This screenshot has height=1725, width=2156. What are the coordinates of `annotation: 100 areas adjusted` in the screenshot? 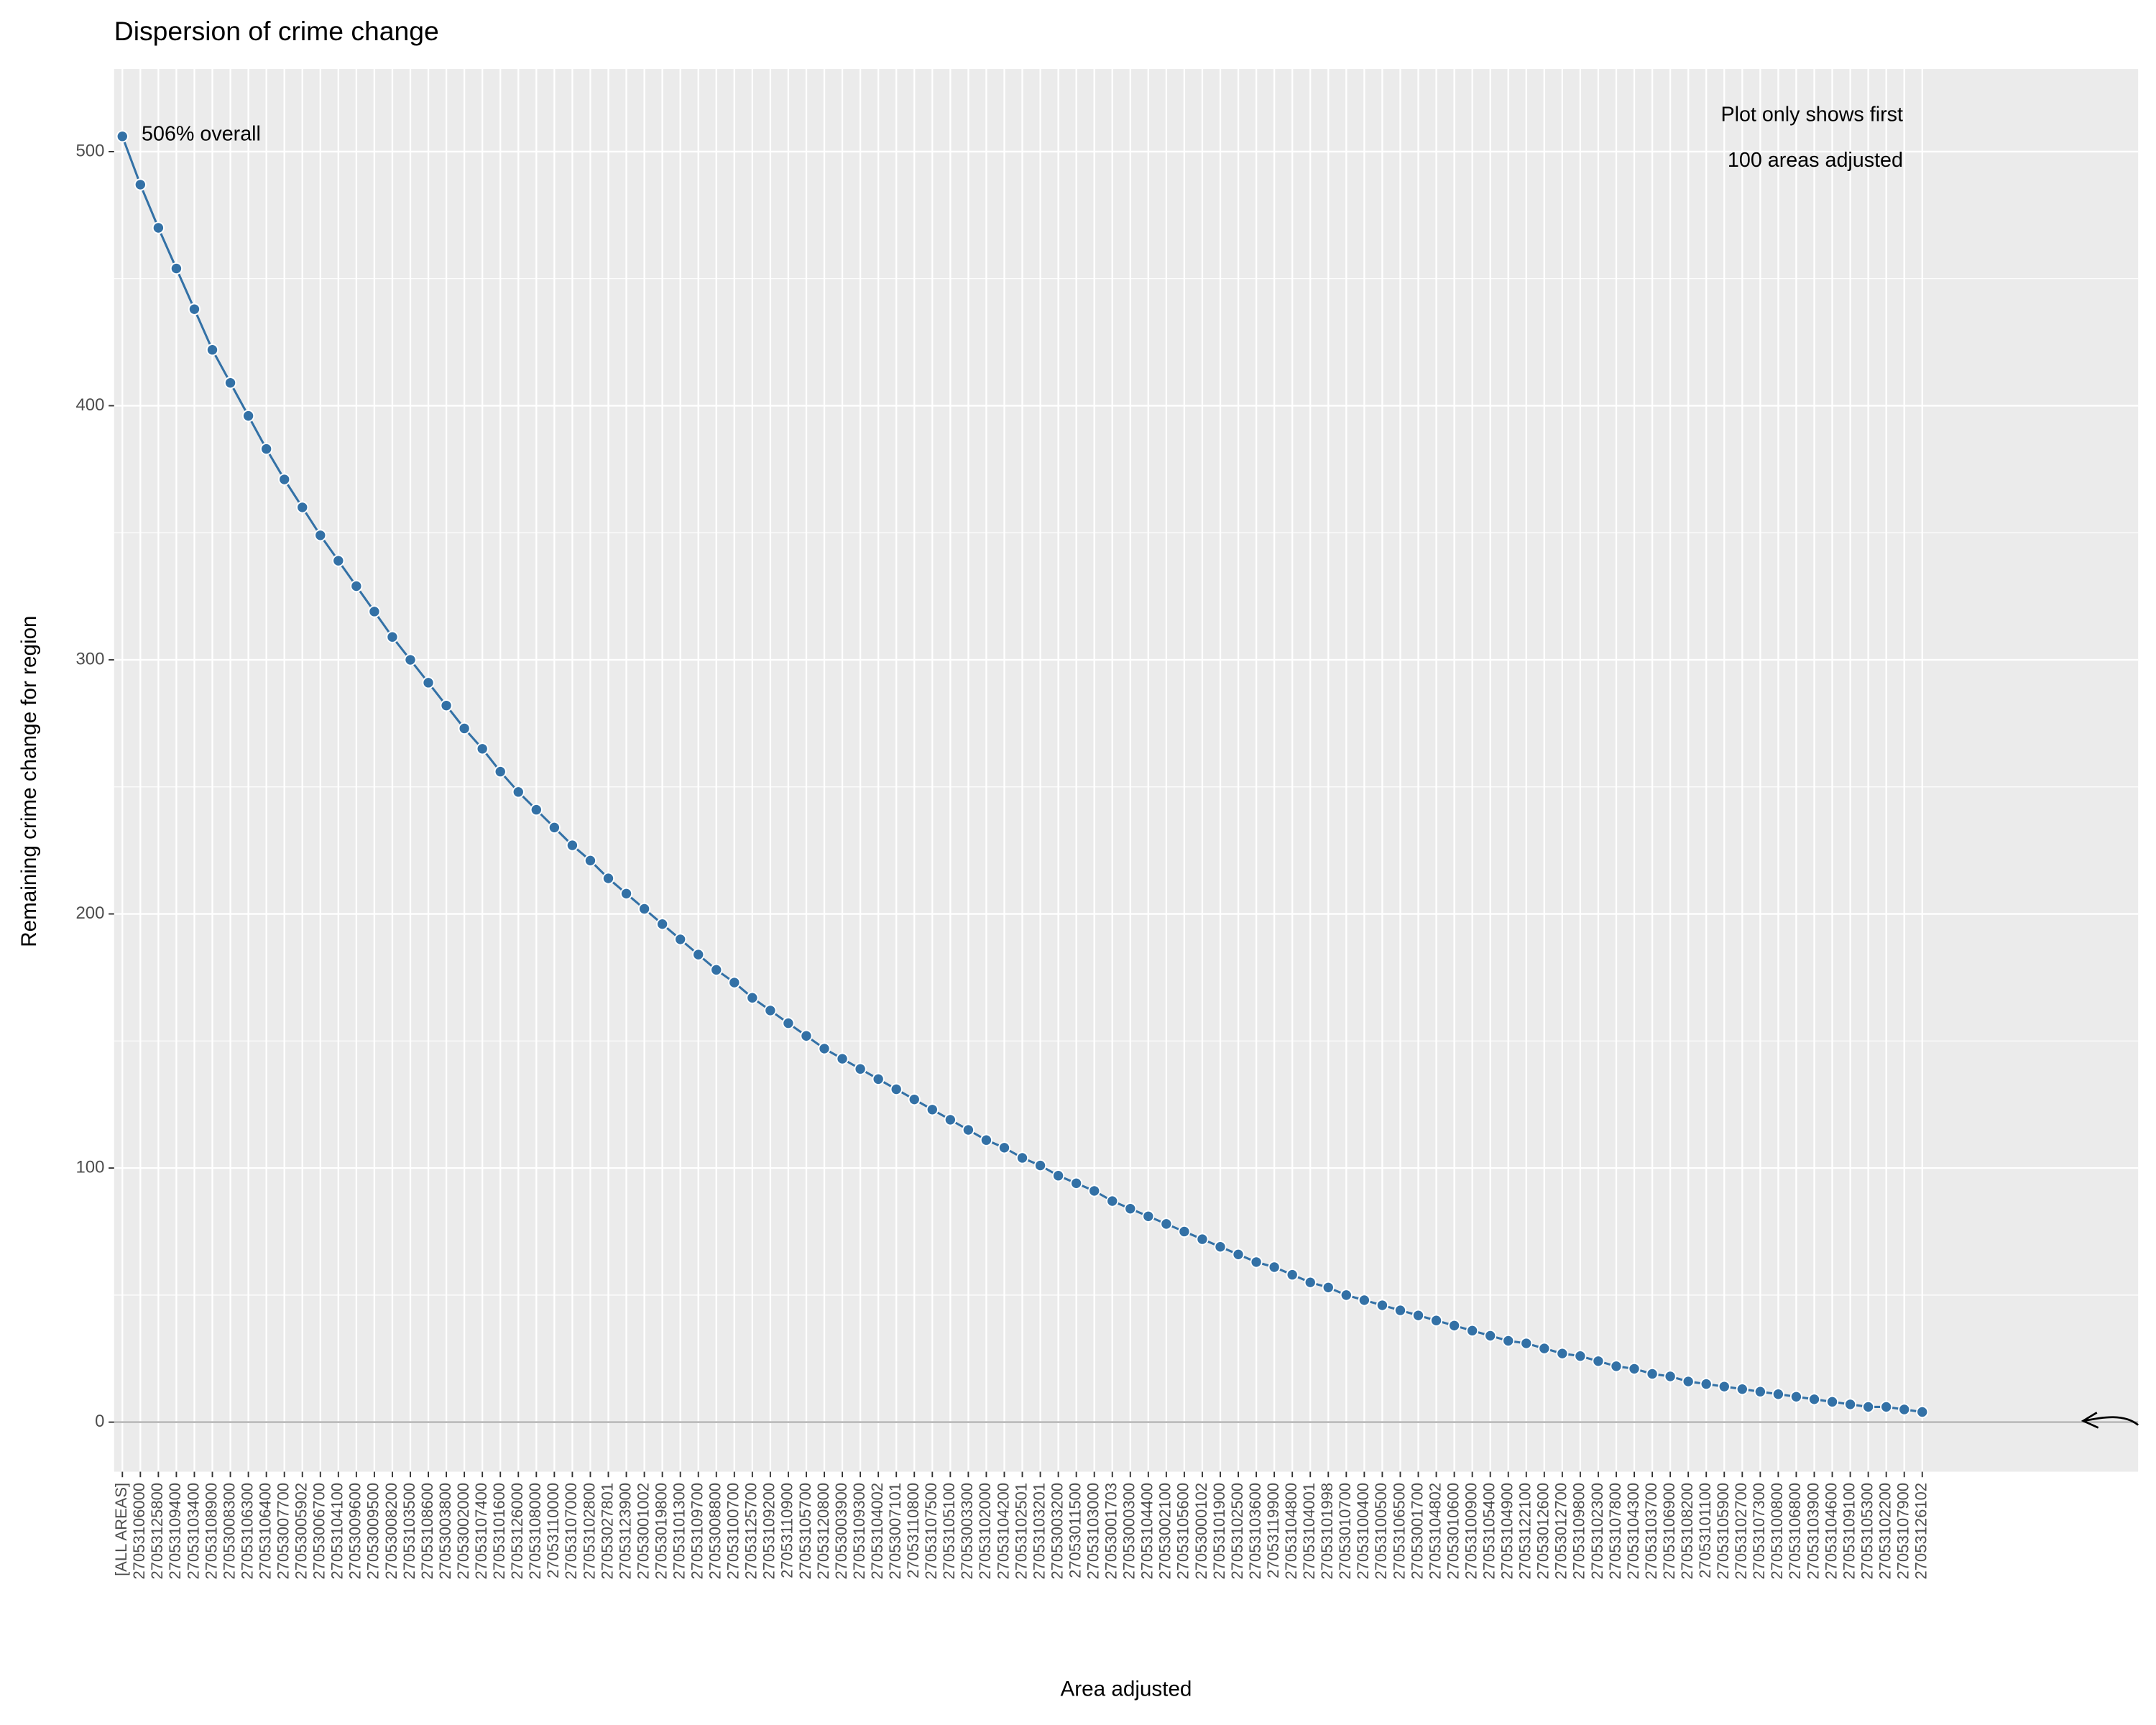 It's located at (1816, 160).